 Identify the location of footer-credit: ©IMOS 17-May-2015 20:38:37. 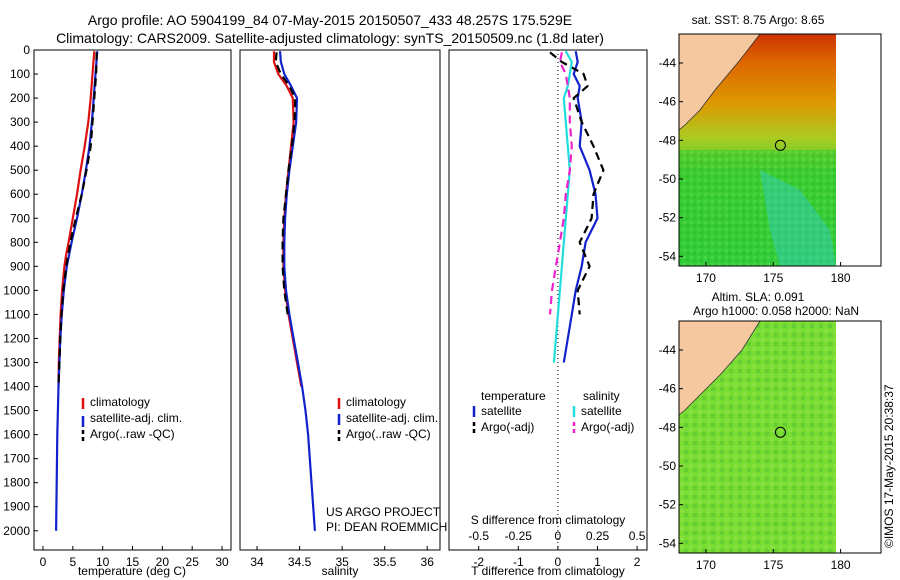
(889, 466).